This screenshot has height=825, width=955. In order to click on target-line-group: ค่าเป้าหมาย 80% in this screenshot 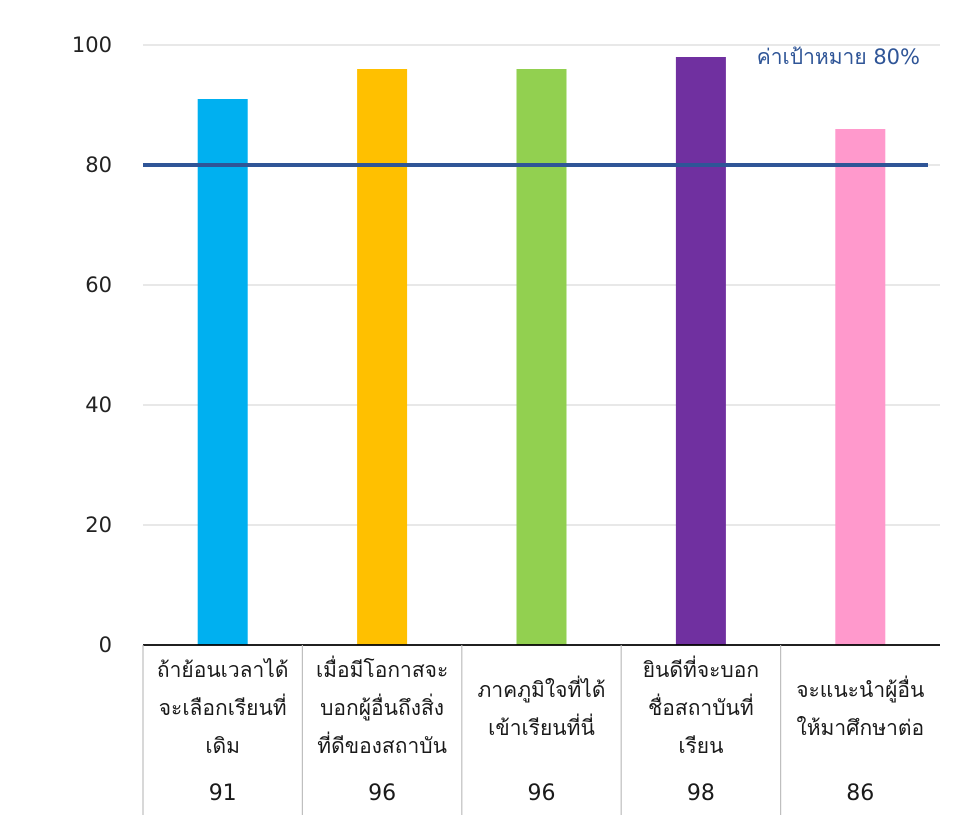, I will do `click(535, 106)`.